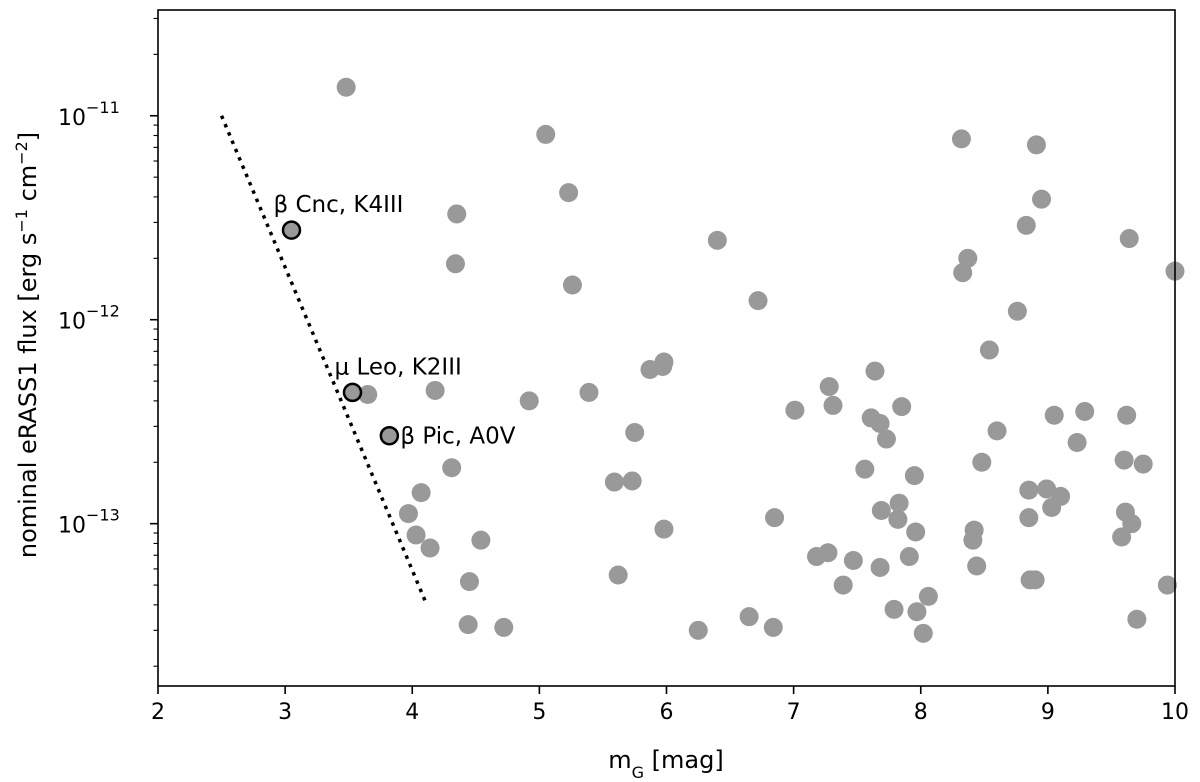 This screenshot has height=782, width=1200. Describe the element at coordinates (412, 712) in the screenshot. I see `x-tick-label: 4` at that location.